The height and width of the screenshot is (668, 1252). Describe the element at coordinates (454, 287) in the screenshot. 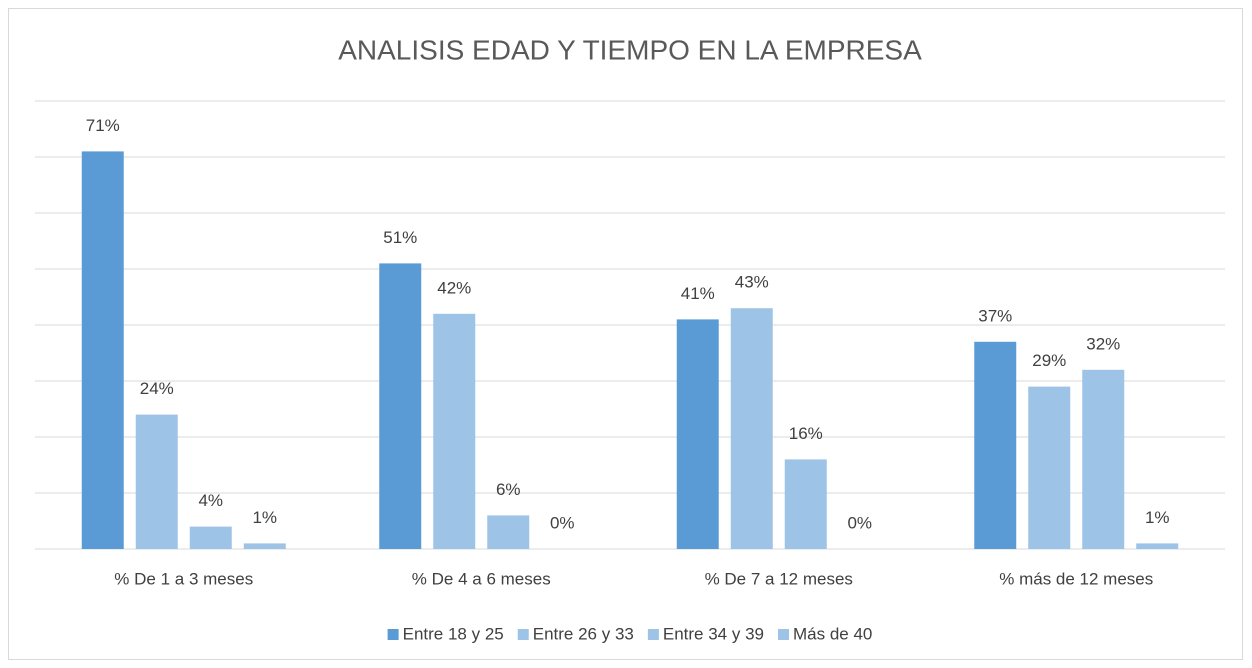

I see `data-label: 42%` at that location.